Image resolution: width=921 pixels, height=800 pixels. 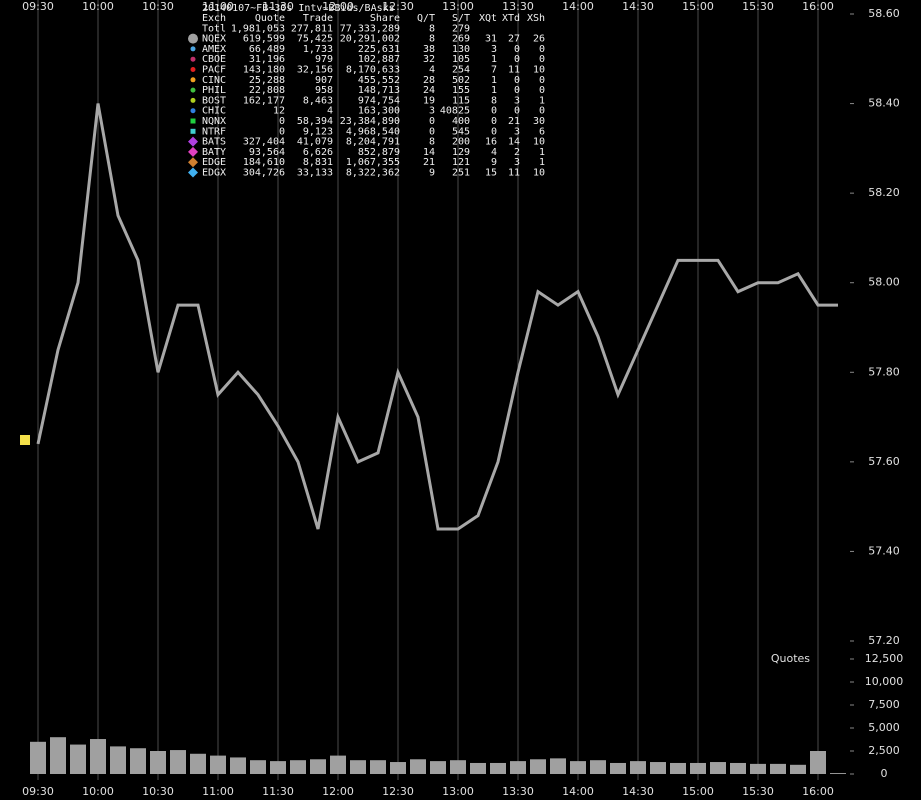 What do you see at coordinates (542, 131) in the screenshot?
I see `legend-cell: 6` at bounding box center [542, 131].